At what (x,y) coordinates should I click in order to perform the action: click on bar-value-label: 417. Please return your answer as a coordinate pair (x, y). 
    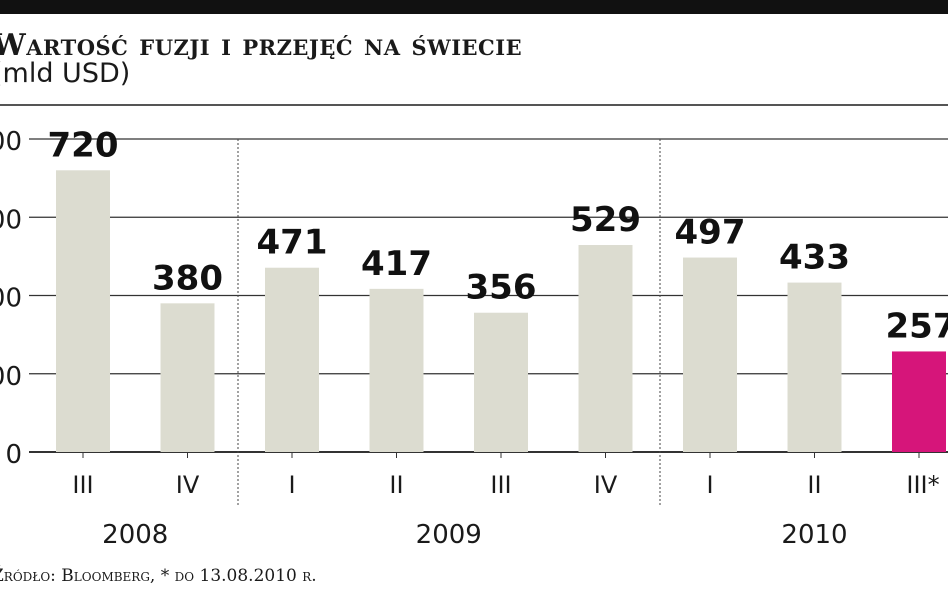
    Looking at the image, I should click on (396, 264).